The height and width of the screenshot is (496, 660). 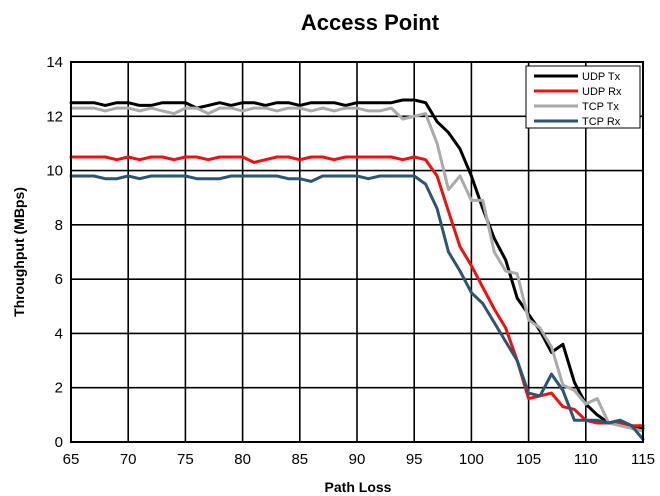 I want to click on y-tick-label: 14, so click(x=54, y=62).